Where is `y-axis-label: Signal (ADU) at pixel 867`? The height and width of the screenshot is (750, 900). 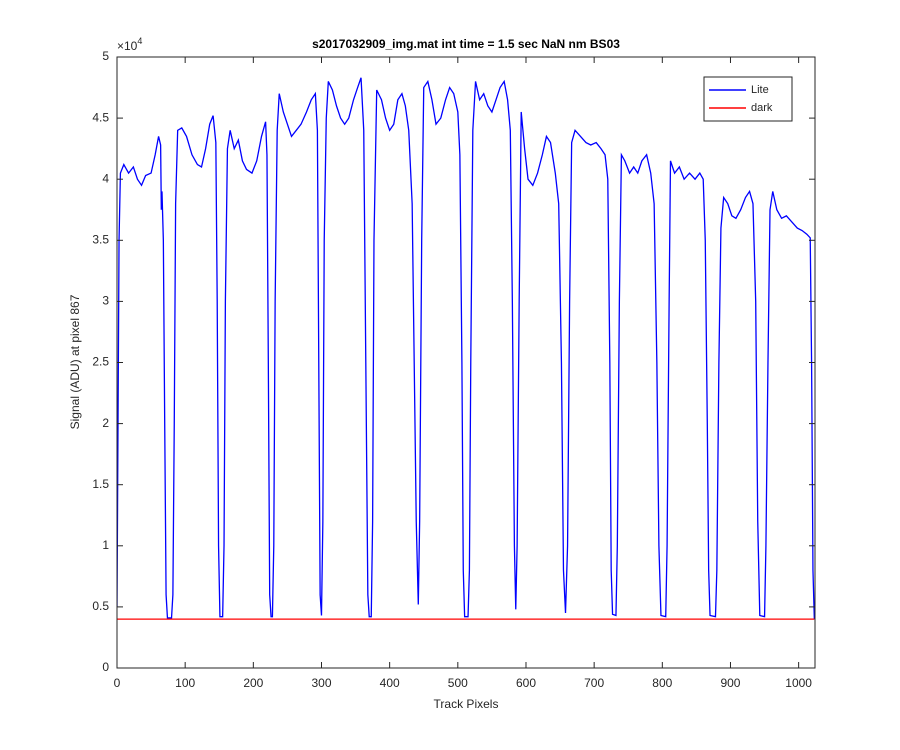 y-axis-label: Signal (ADU) at pixel 867 is located at coordinates (75, 361).